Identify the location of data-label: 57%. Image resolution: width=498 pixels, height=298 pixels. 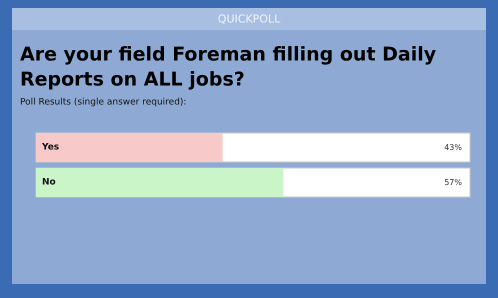
(453, 182).